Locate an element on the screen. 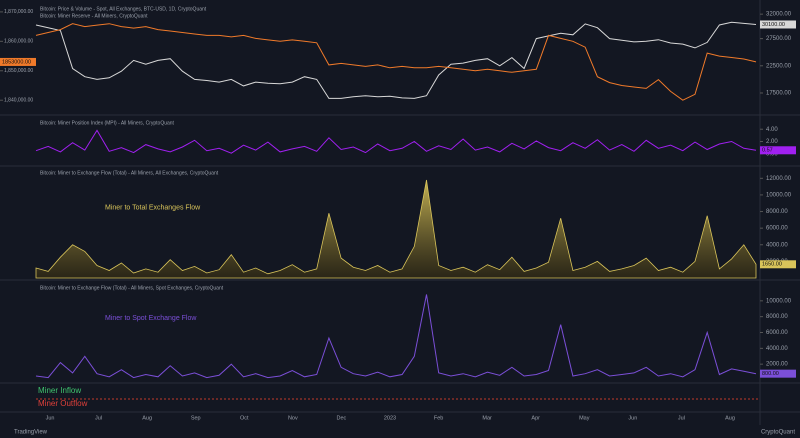  y-tick-label: 2000.00 is located at coordinates (777, 365).